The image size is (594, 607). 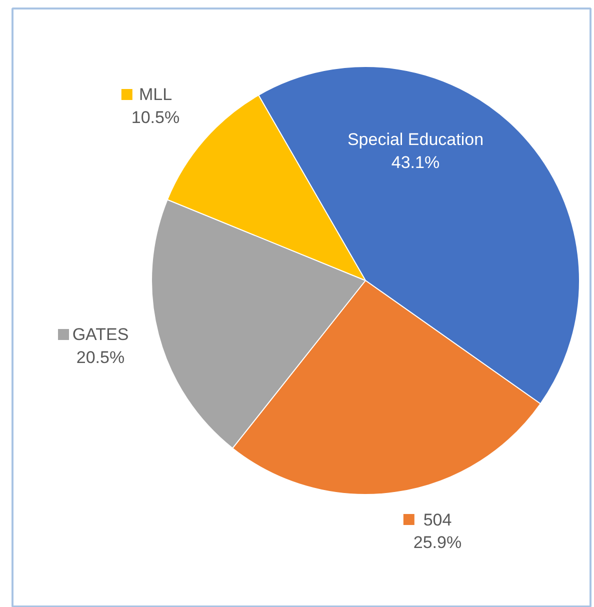 I want to click on data-label: 20.5%, so click(x=100, y=357).